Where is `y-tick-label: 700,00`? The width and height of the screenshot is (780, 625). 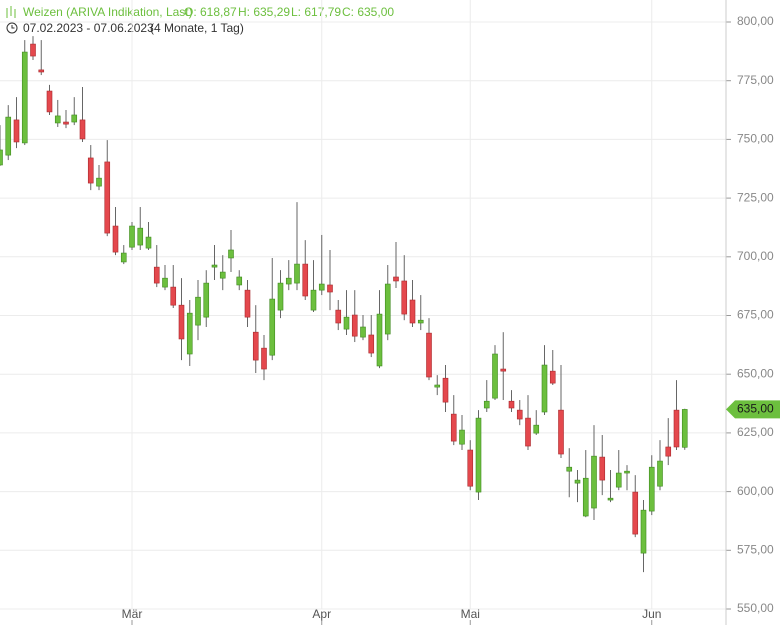
y-tick-label: 700,00 is located at coordinates (755, 256).